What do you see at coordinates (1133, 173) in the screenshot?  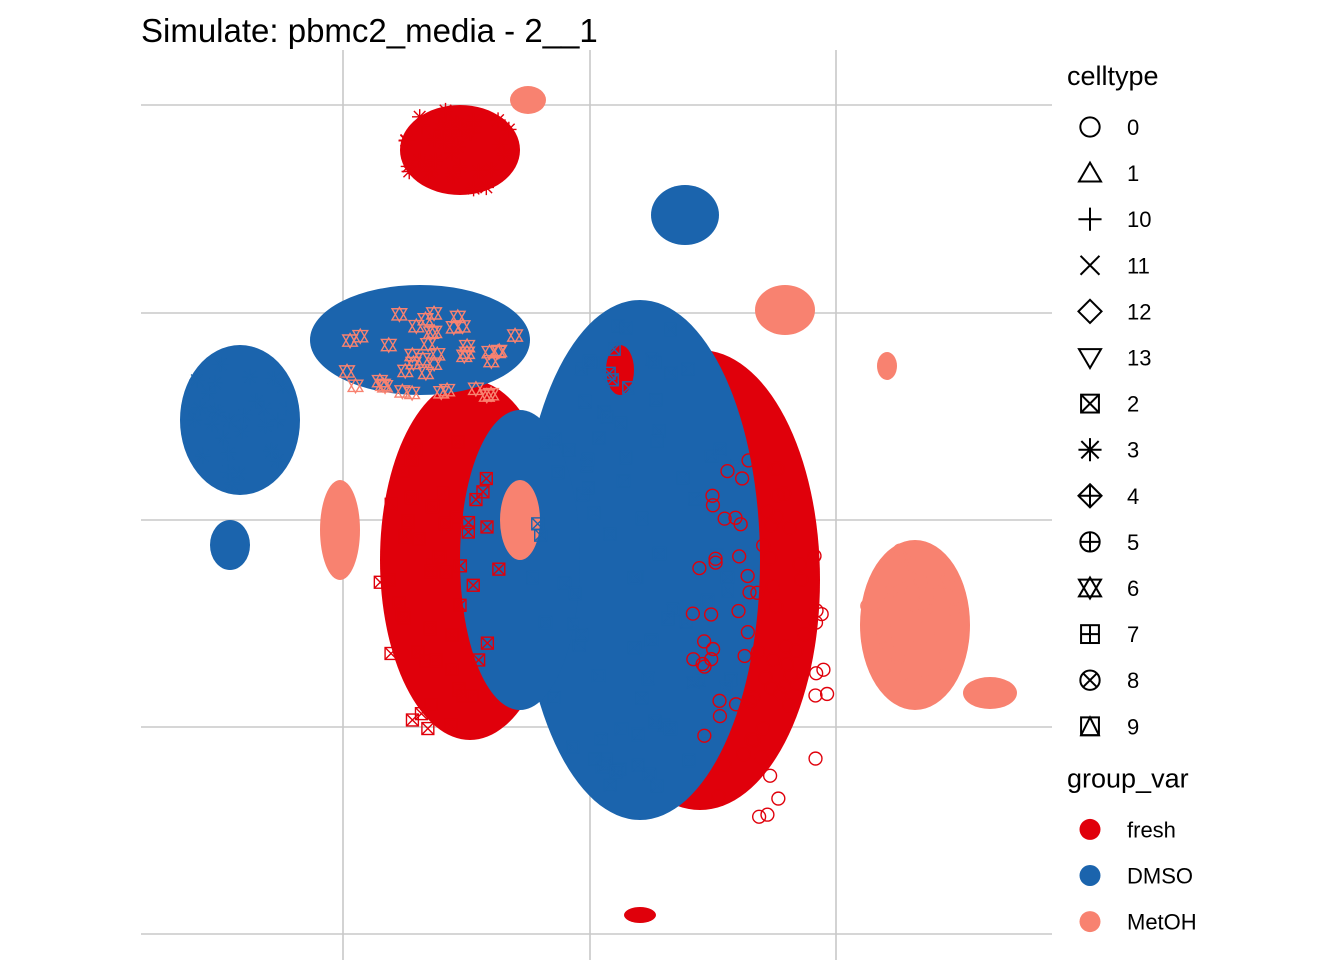 I see `legend-label-celltype-1: 1` at bounding box center [1133, 173].